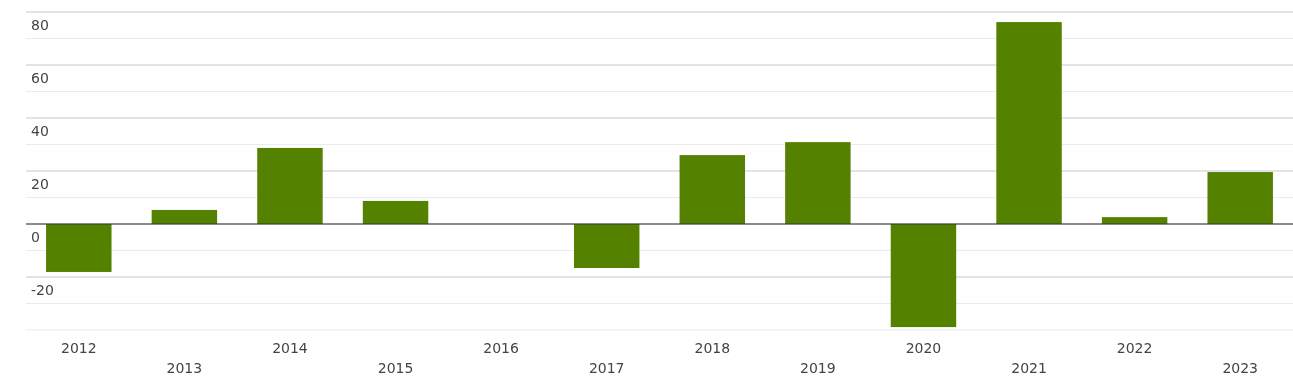  Describe the element at coordinates (78, 348) in the screenshot. I see `x-tick-label: 2012` at that location.